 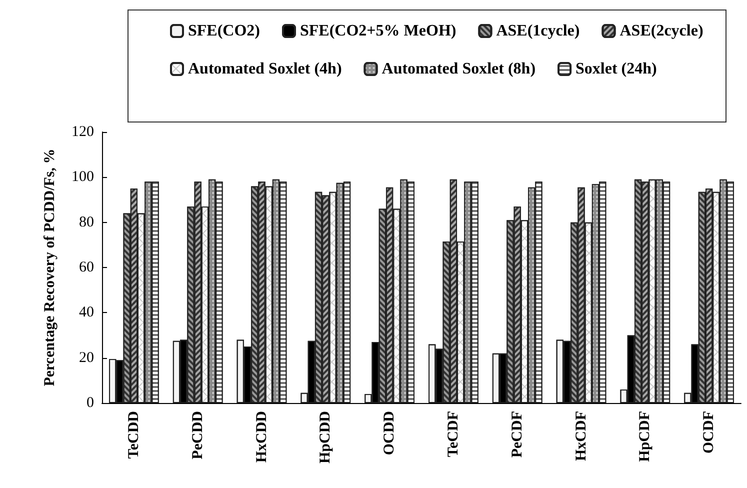 I want to click on x-tick-label: PeCDF, so click(x=517, y=434).